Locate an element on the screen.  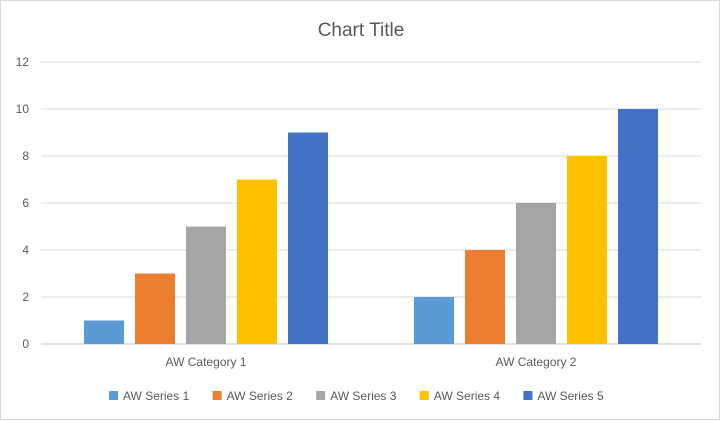
y-tick-label: 6 is located at coordinates (25, 203).